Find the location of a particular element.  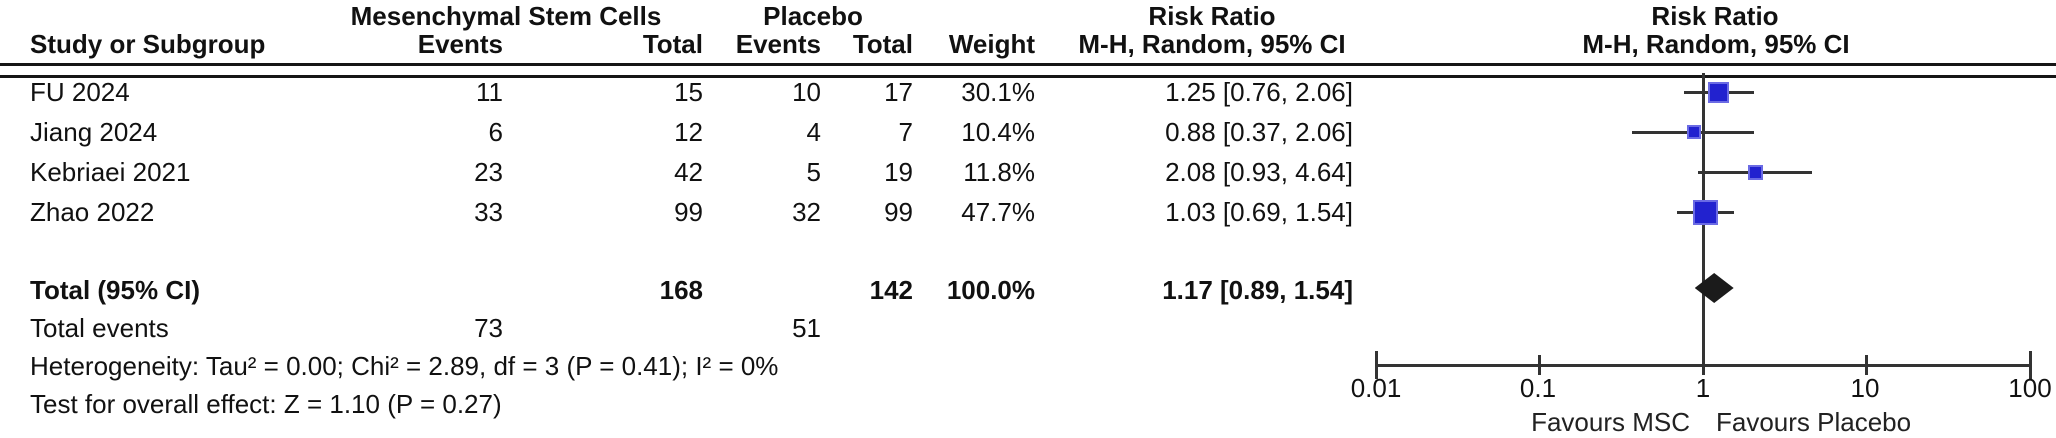

column-header-method-right: M-H, Random, 95% CI is located at coordinates (1716, 44).